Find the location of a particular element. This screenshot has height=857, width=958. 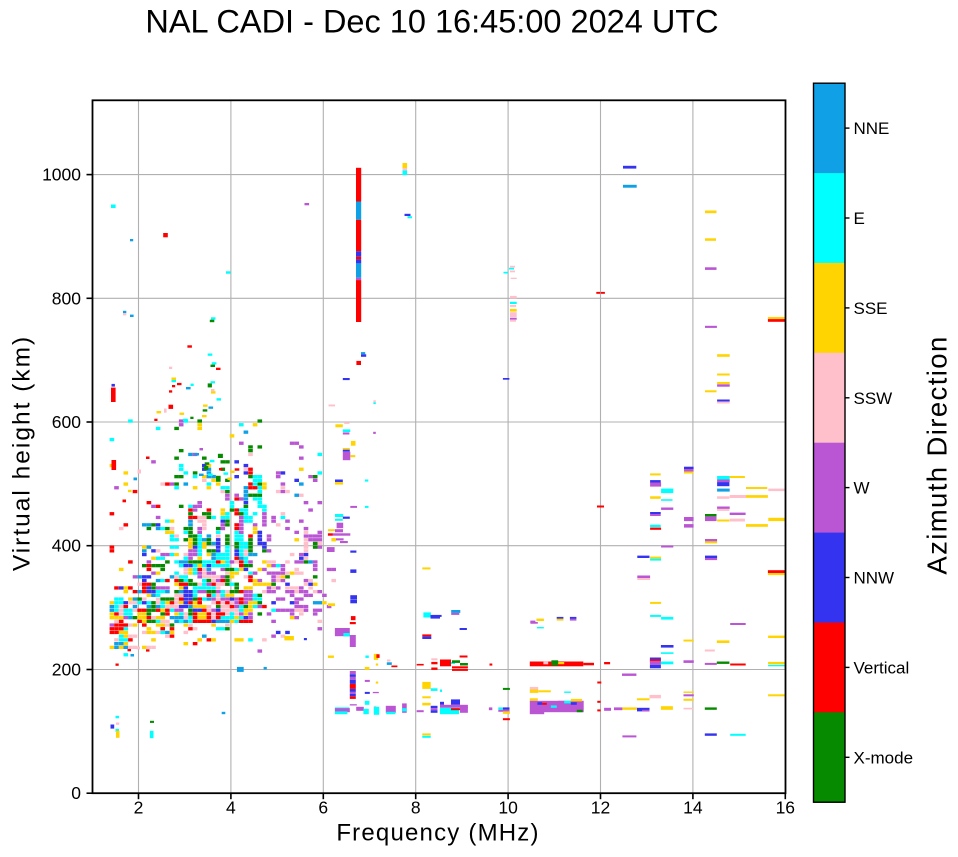

svg-text: SSW is located at coordinates (873, 398).